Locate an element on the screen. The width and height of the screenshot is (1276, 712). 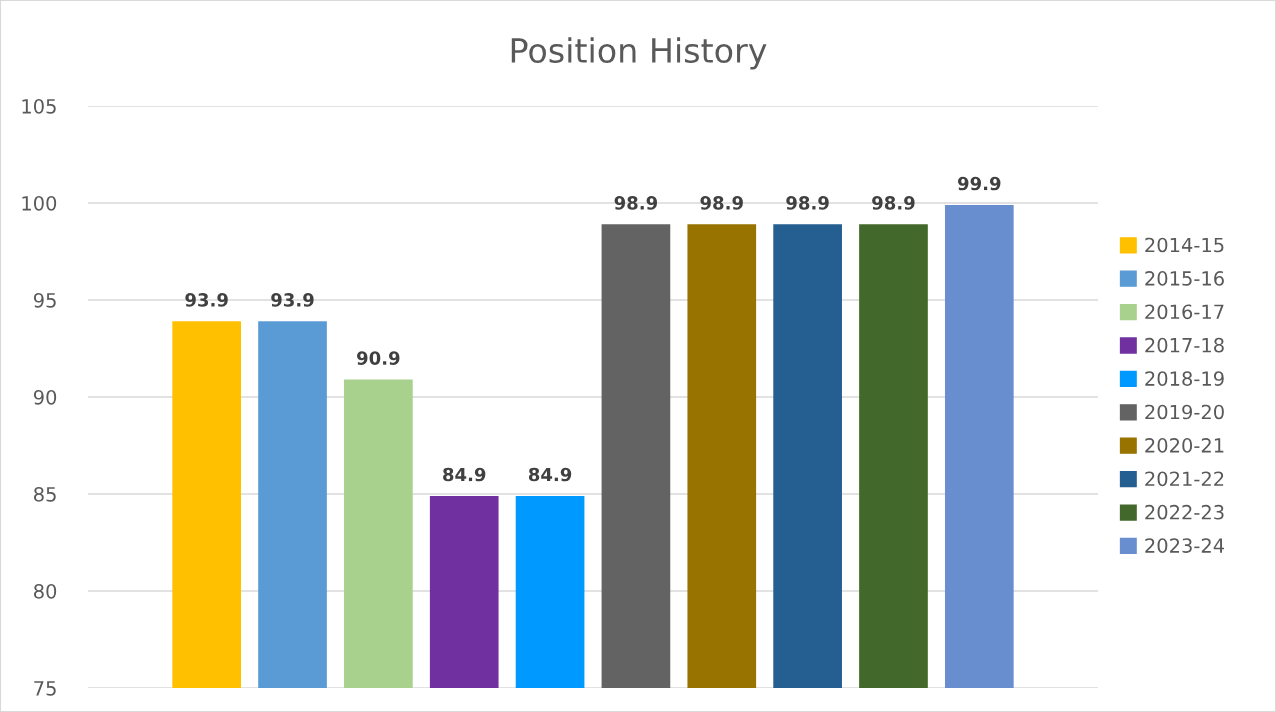
legend-label: 2023-24 is located at coordinates (1185, 545).